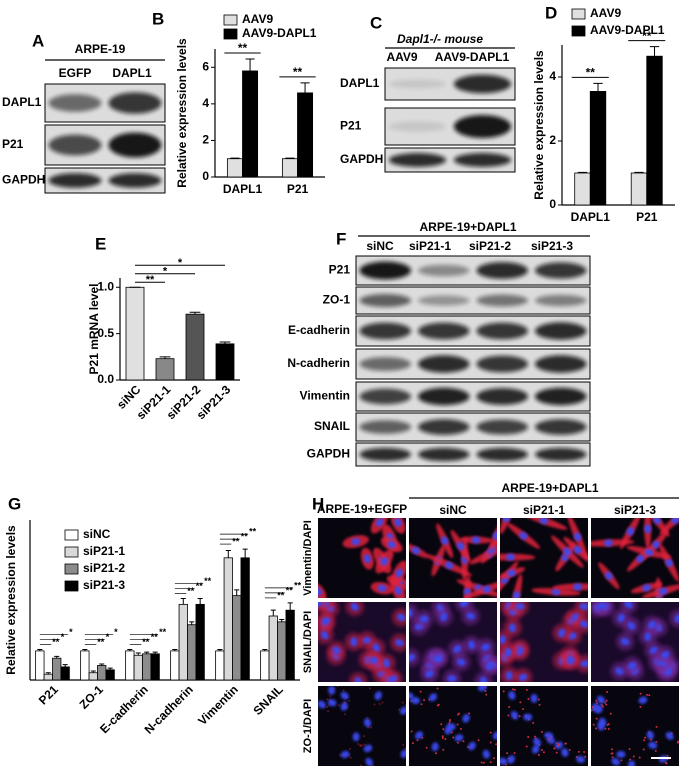  Describe the element at coordinates (552, 204) in the screenshot. I see `y-tick-label: 0` at that location.